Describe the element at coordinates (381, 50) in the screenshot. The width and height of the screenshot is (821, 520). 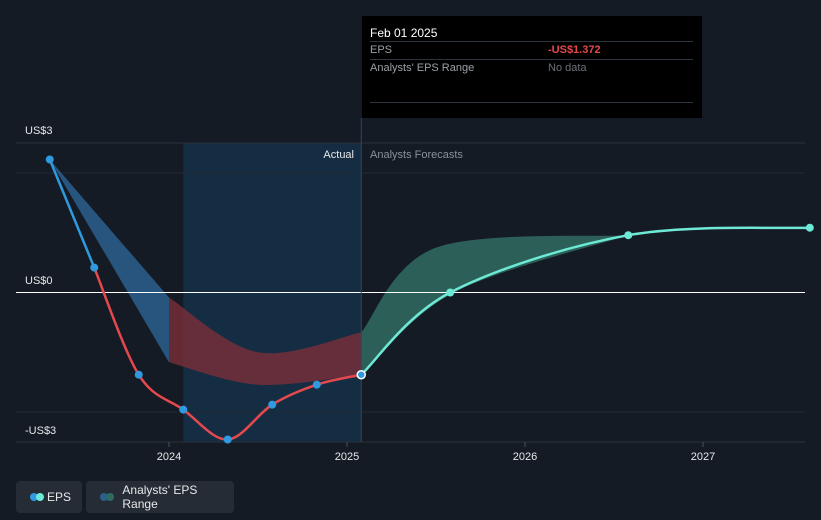
I see `tooltip-eps-label: EPS` at that location.